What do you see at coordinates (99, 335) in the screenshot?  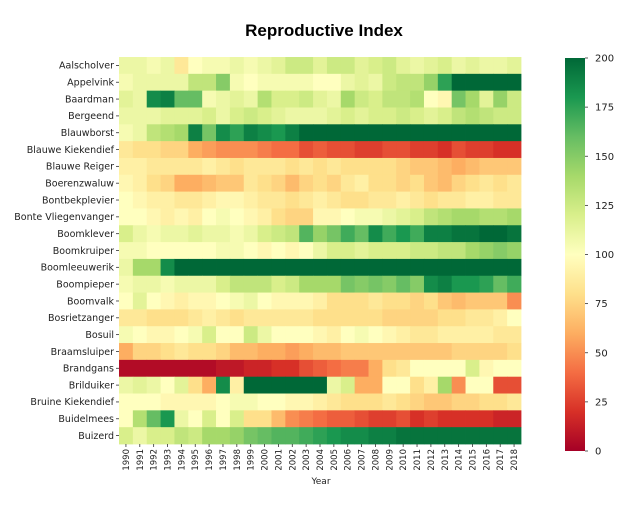 I see `y-tick-label: Bosuil` at bounding box center [99, 335].